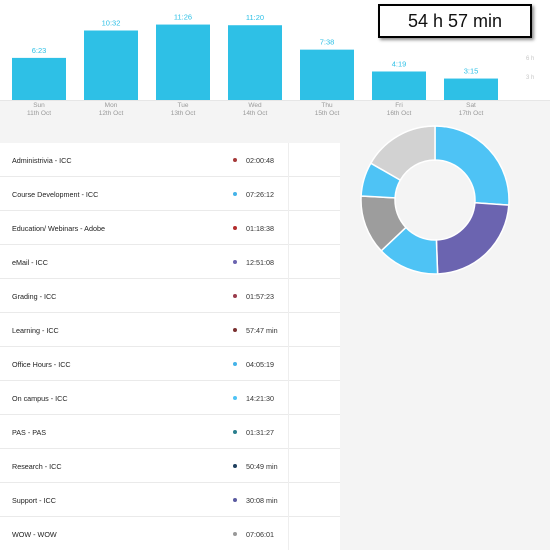  I want to click on list-item: PAS - PAS 01:31:27, so click(170, 432).